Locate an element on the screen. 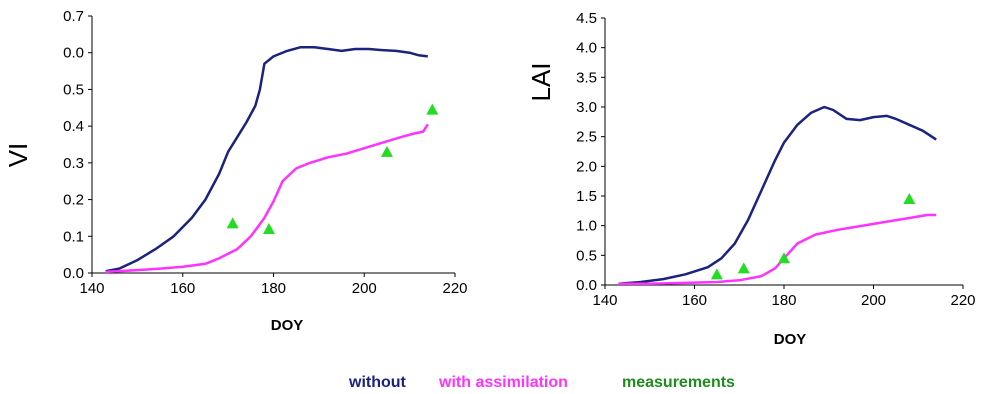 The image size is (992, 394). lai-with-assimilation-line is located at coordinates (777, 249).